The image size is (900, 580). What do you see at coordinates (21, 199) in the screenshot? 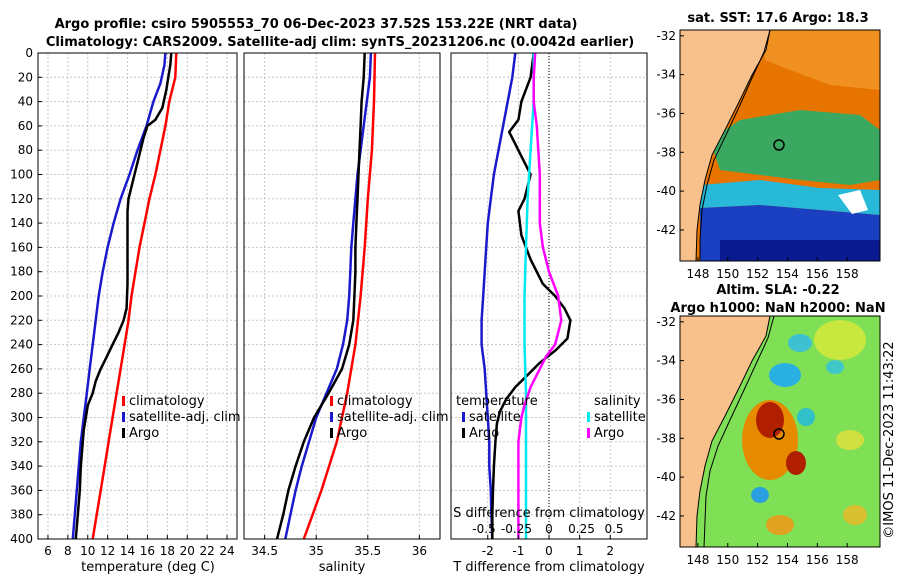
I see `ytick-label: 120` at bounding box center [21, 199].